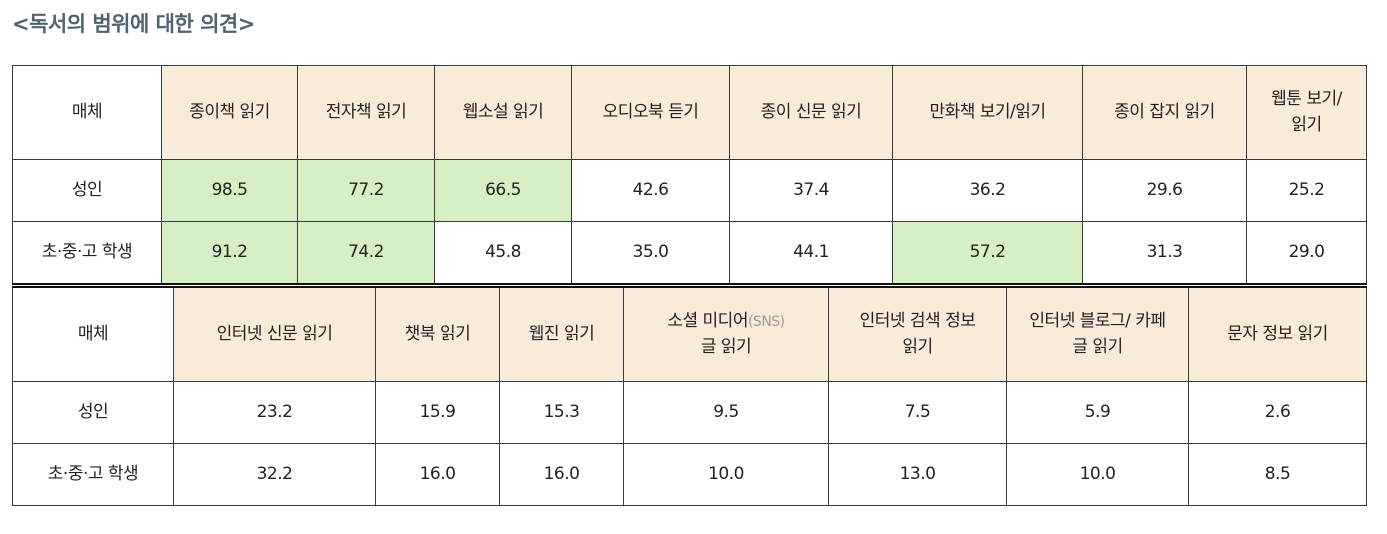 The image size is (1387, 534). What do you see at coordinates (1164, 190) in the screenshot?
I see `data-cell: 29.6` at bounding box center [1164, 190].